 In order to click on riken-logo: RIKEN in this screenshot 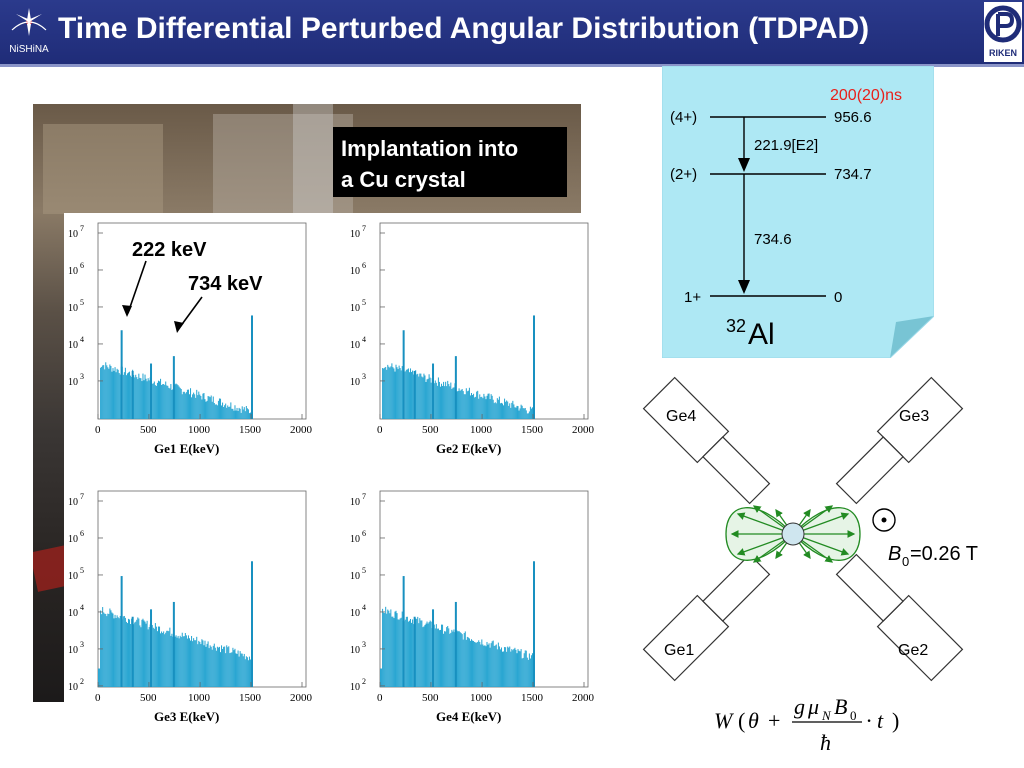, I will do `click(1003, 32)`.